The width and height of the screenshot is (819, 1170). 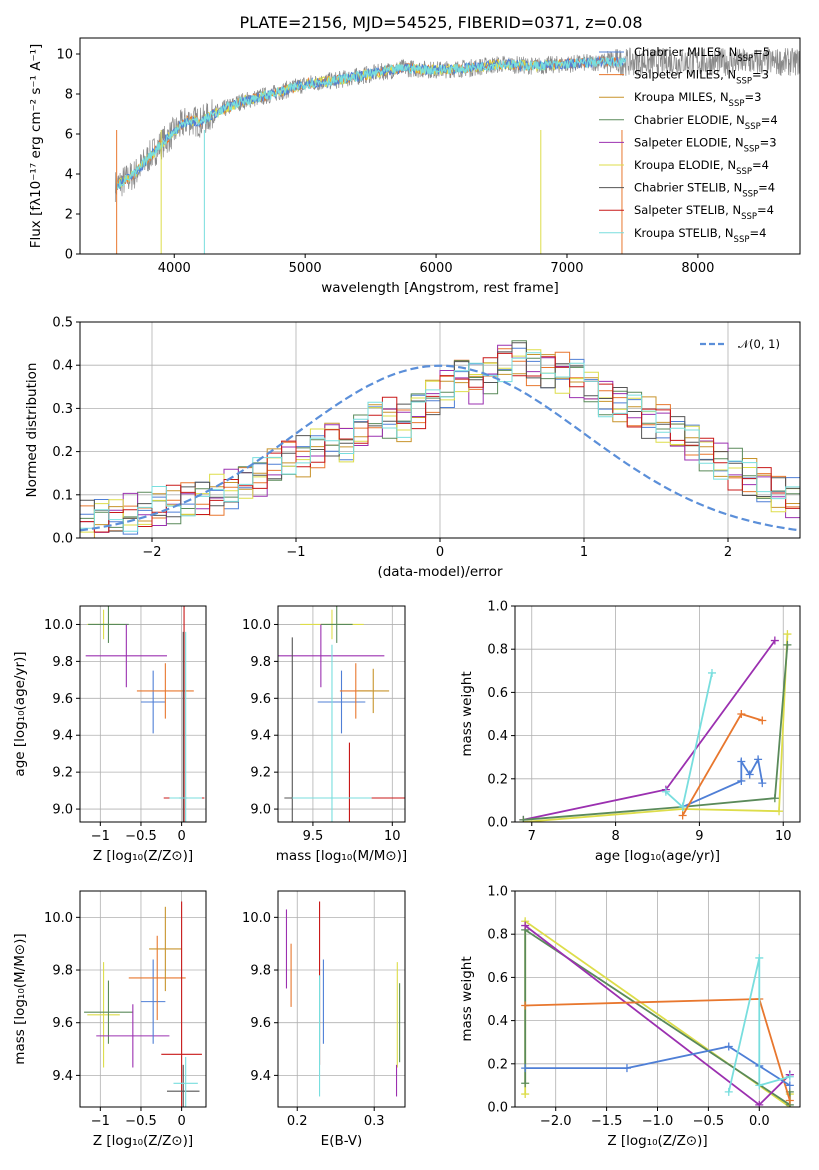 What do you see at coordinates (62, 323) in the screenshot?
I see `y-tick-label: 0.5` at bounding box center [62, 323].